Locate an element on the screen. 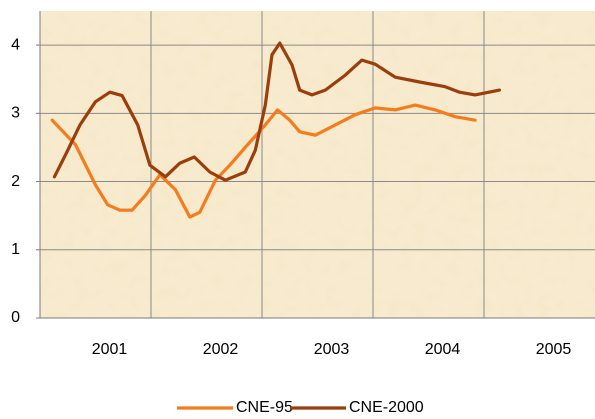  x-tick-label: 2004 is located at coordinates (443, 349).